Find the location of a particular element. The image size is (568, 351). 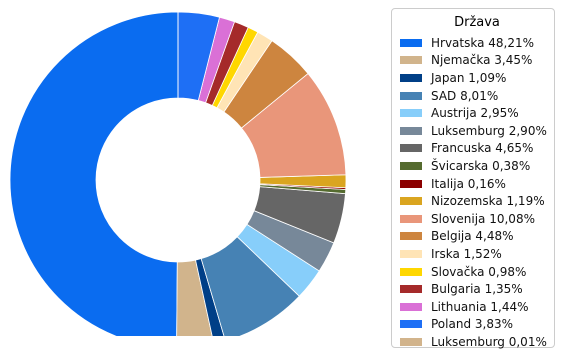

legend-item: Irska 1,52% is located at coordinates (477, 254).